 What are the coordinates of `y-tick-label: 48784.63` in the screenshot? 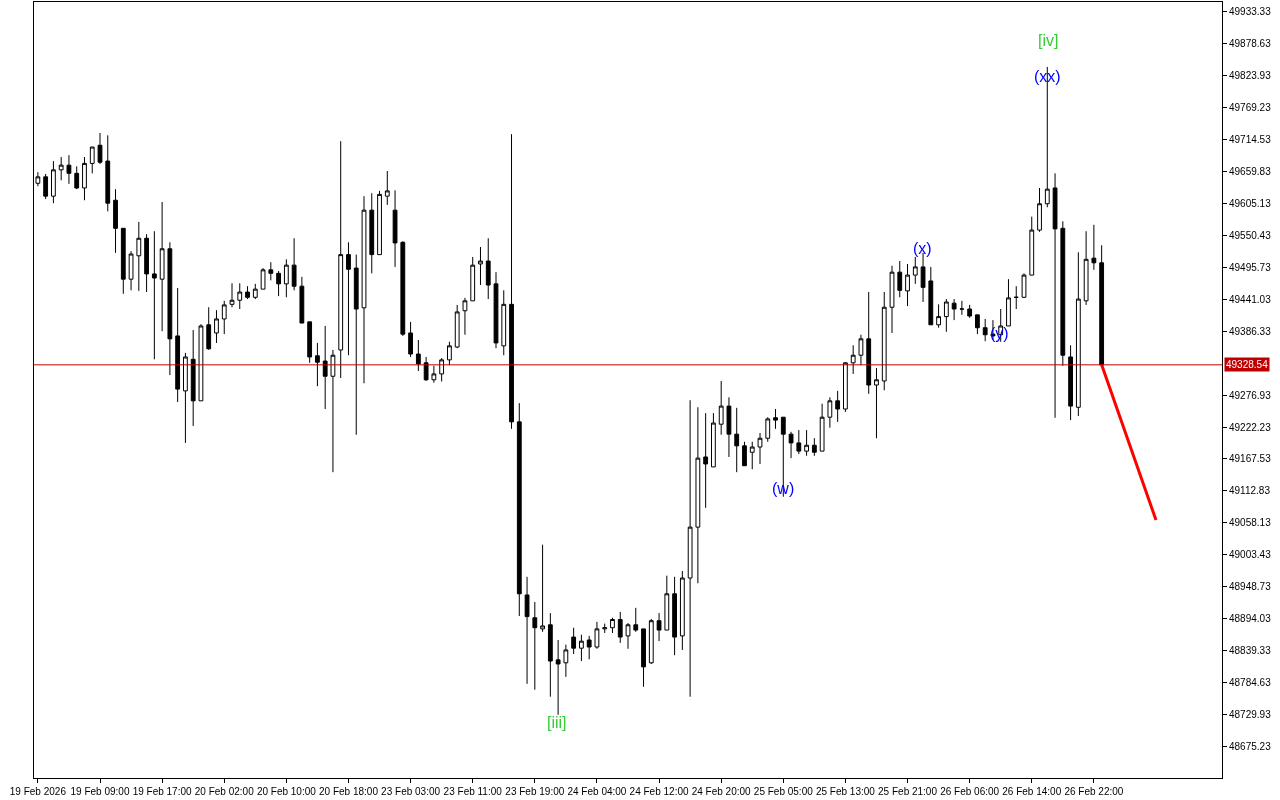 It's located at (1250, 683).